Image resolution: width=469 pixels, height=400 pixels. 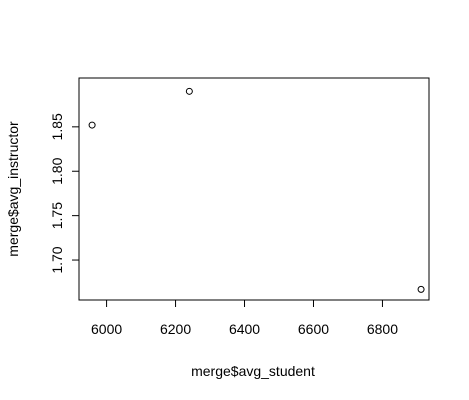 What do you see at coordinates (313, 329) in the screenshot?
I see `x-tick-label: 6600` at bounding box center [313, 329].